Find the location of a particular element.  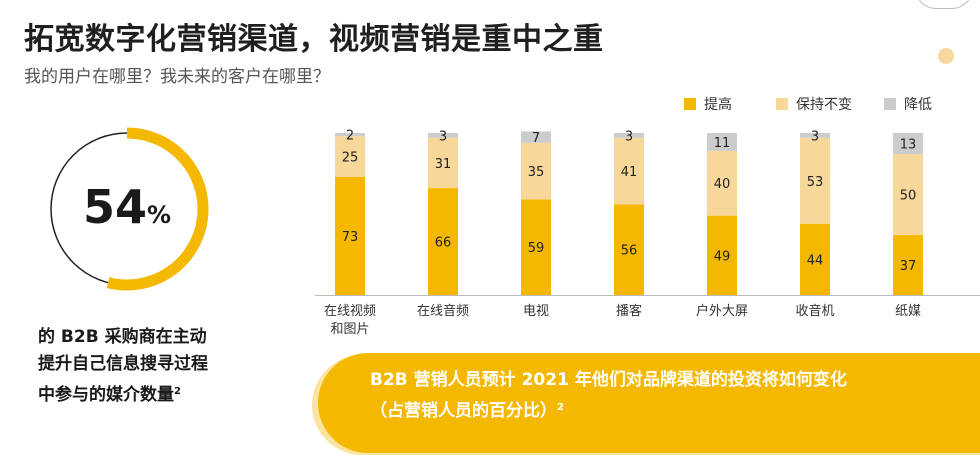

legend-swatch-decrease is located at coordinates (890, 104).